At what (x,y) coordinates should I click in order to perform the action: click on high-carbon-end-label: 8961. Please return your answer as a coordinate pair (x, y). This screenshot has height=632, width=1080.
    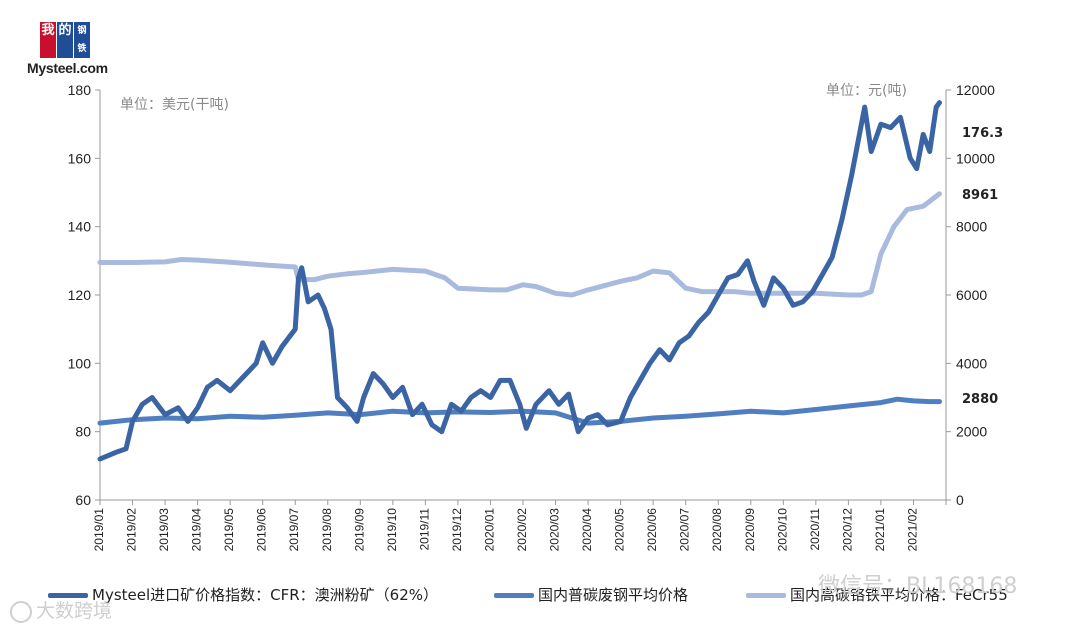
    Looking at the image, I should click on (980, 195).